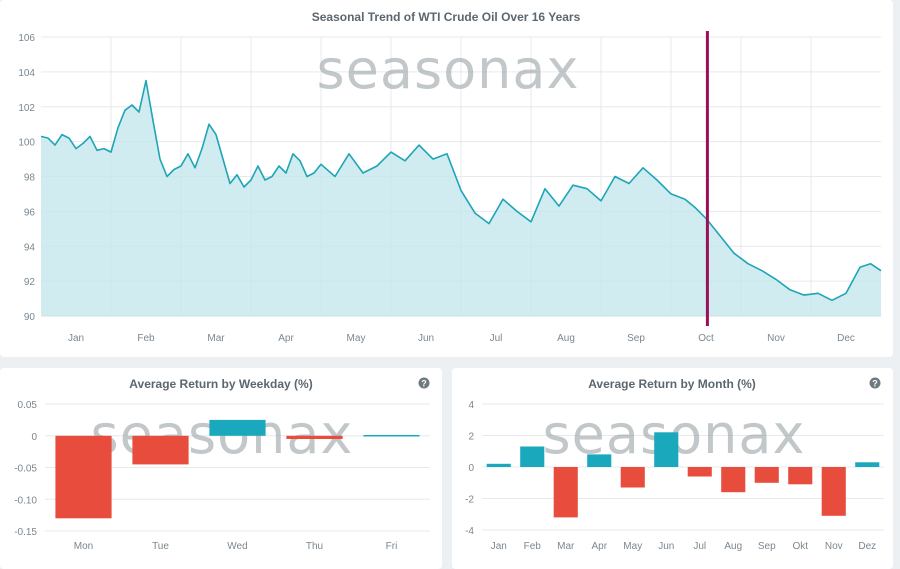 The height and width of the screenshot is (569, 900). Describe the element at coordinates (30, 282) in the screenshot. I see `y-tick-label: 92` at that location.